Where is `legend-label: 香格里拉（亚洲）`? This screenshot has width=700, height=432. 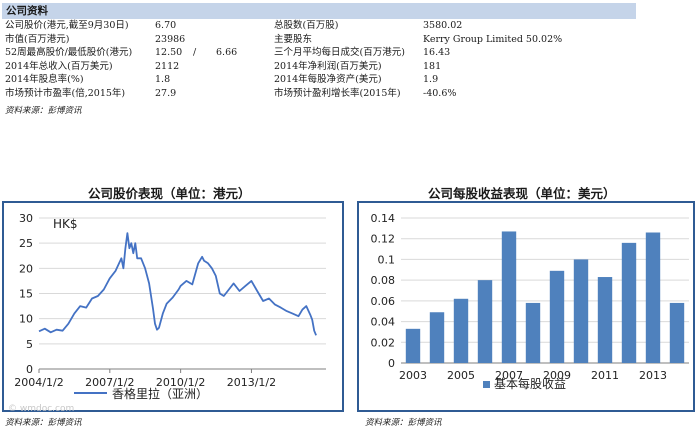 legend-label: 香格里拉（亚洲） is located at coordinates (160, 393).